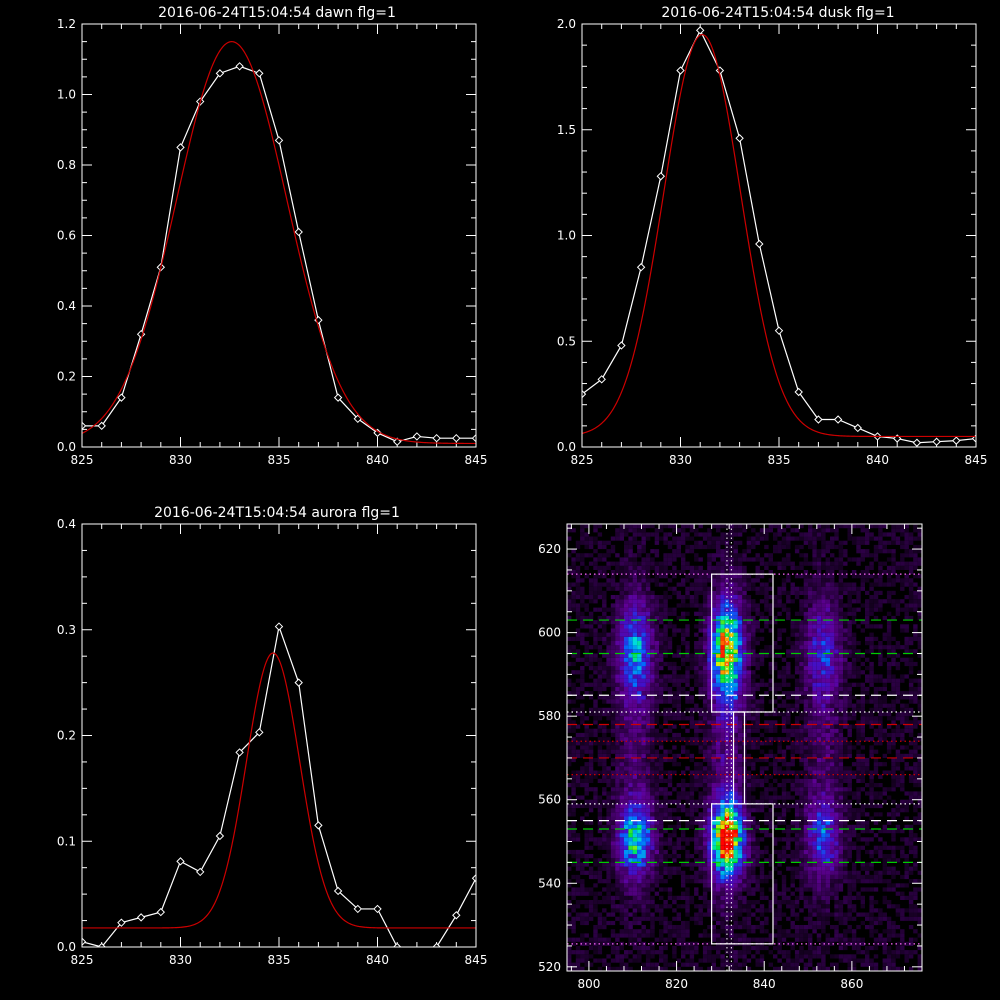 The height and width of the screenshot is (1000, 1000). What do you see at coordinates (566, 24) in the screenshot?
I see `y-tick-label: 2.0` at bounding box center [566, 24].